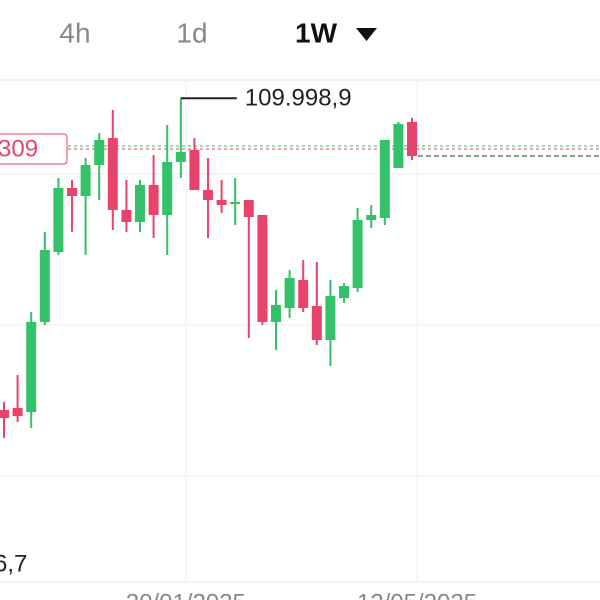 The image size is (600, 600). Describe the element at coordinates (186, 594) in the screenshot. I see `x-tick-label: 20/01/2025` at that location.